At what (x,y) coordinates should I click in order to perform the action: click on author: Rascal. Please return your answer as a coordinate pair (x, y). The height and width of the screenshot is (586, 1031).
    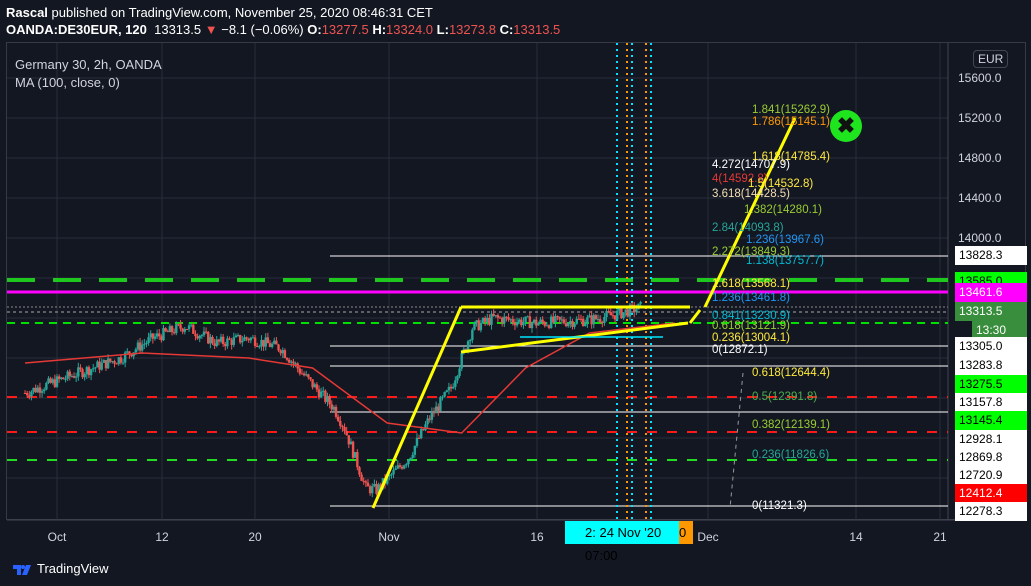
    Looking at the image, I should click on (27, 12).